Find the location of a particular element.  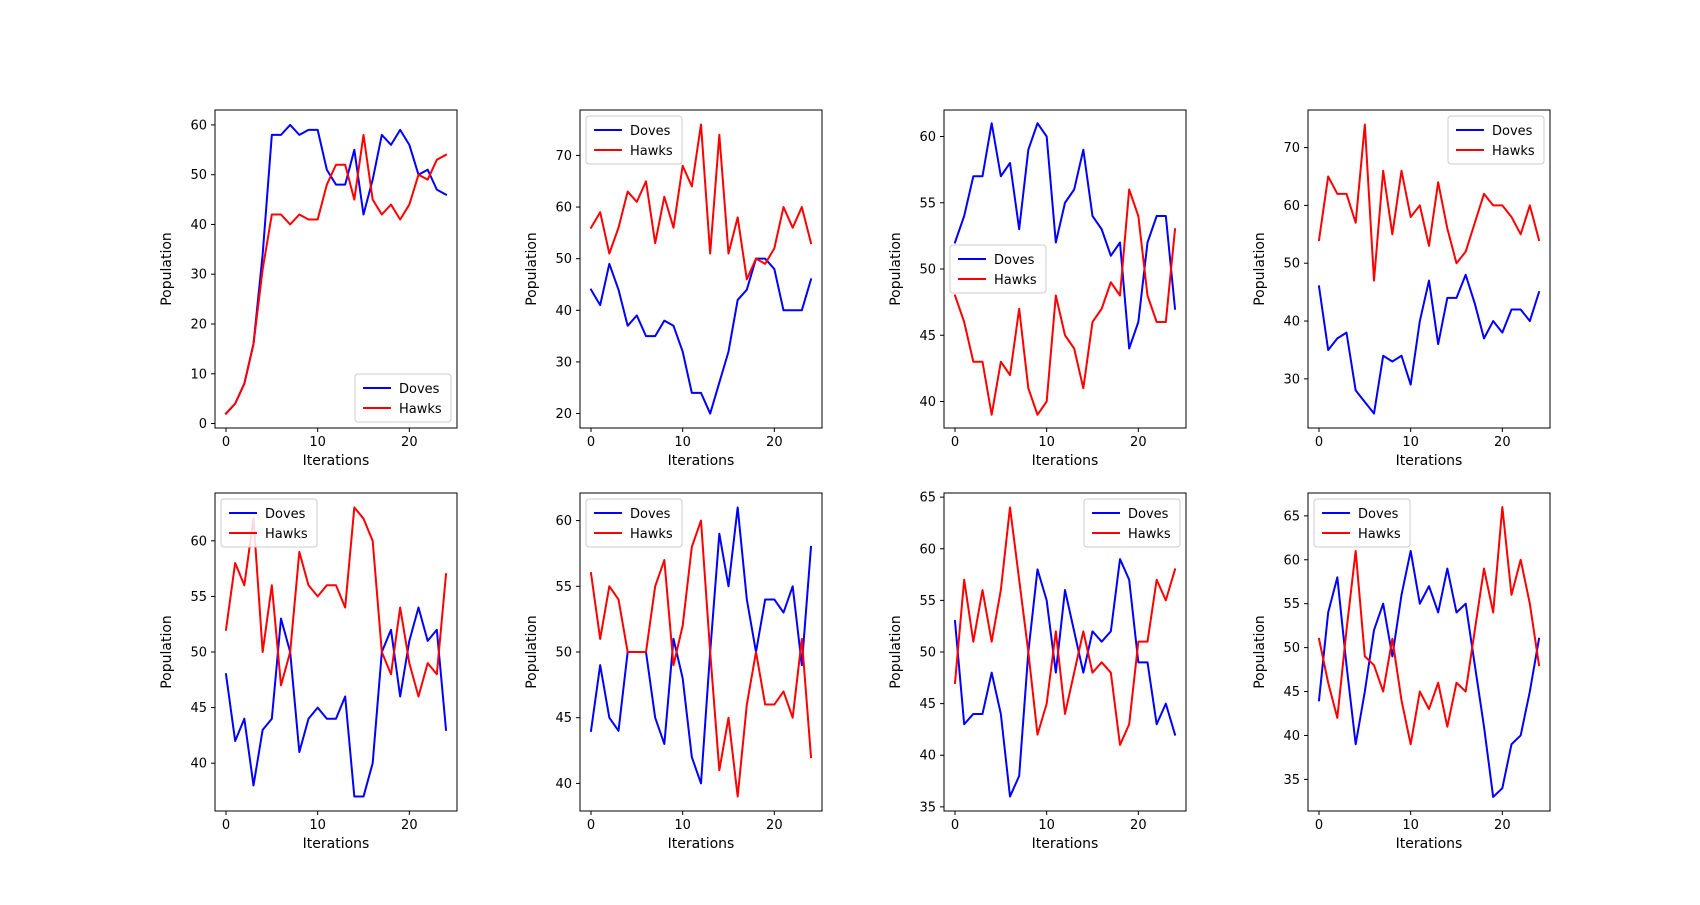

y-tick-label: 35 is located at coordinates (927, 807).